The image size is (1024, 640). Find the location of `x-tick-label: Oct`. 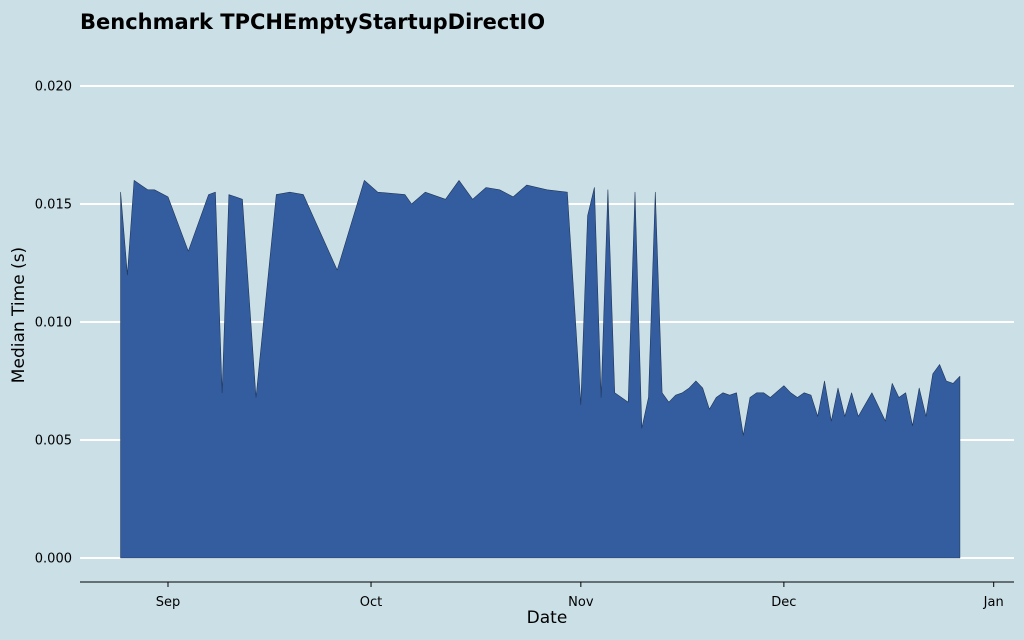

x-tick-label: Oct is located at coordinates (371, 602).